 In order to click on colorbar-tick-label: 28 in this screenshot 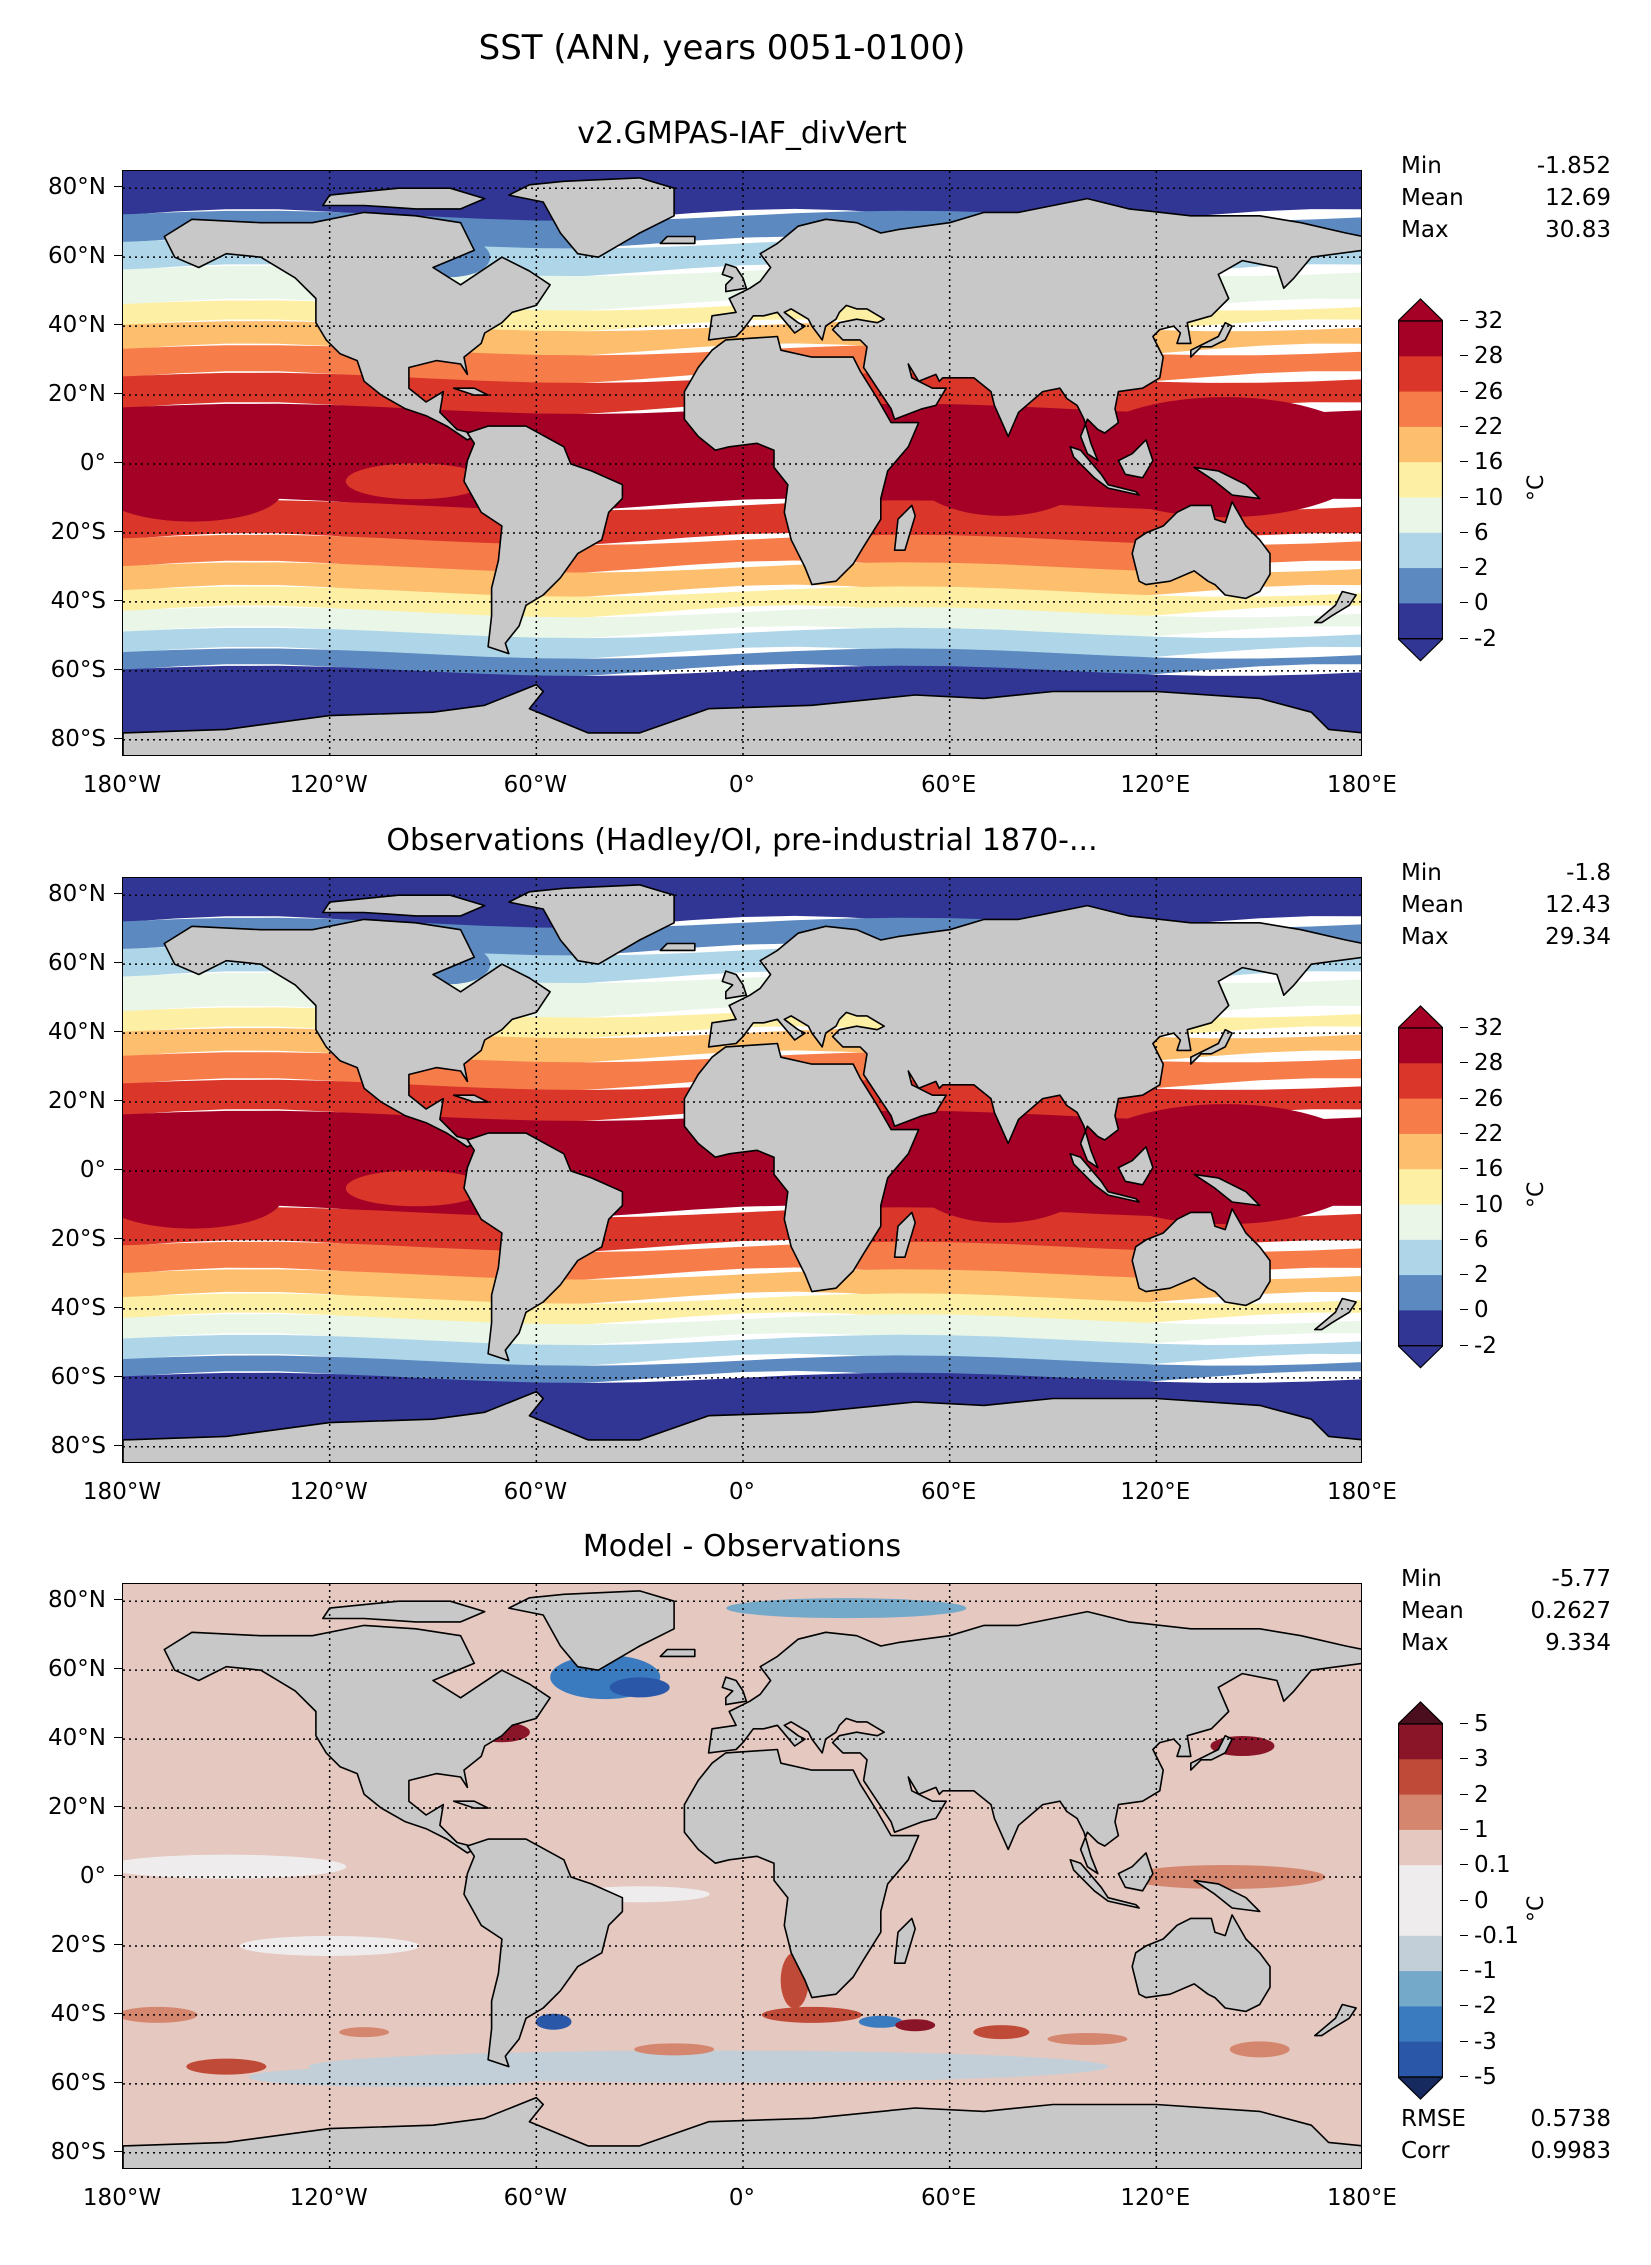, I will do `click(1481, 356)`.